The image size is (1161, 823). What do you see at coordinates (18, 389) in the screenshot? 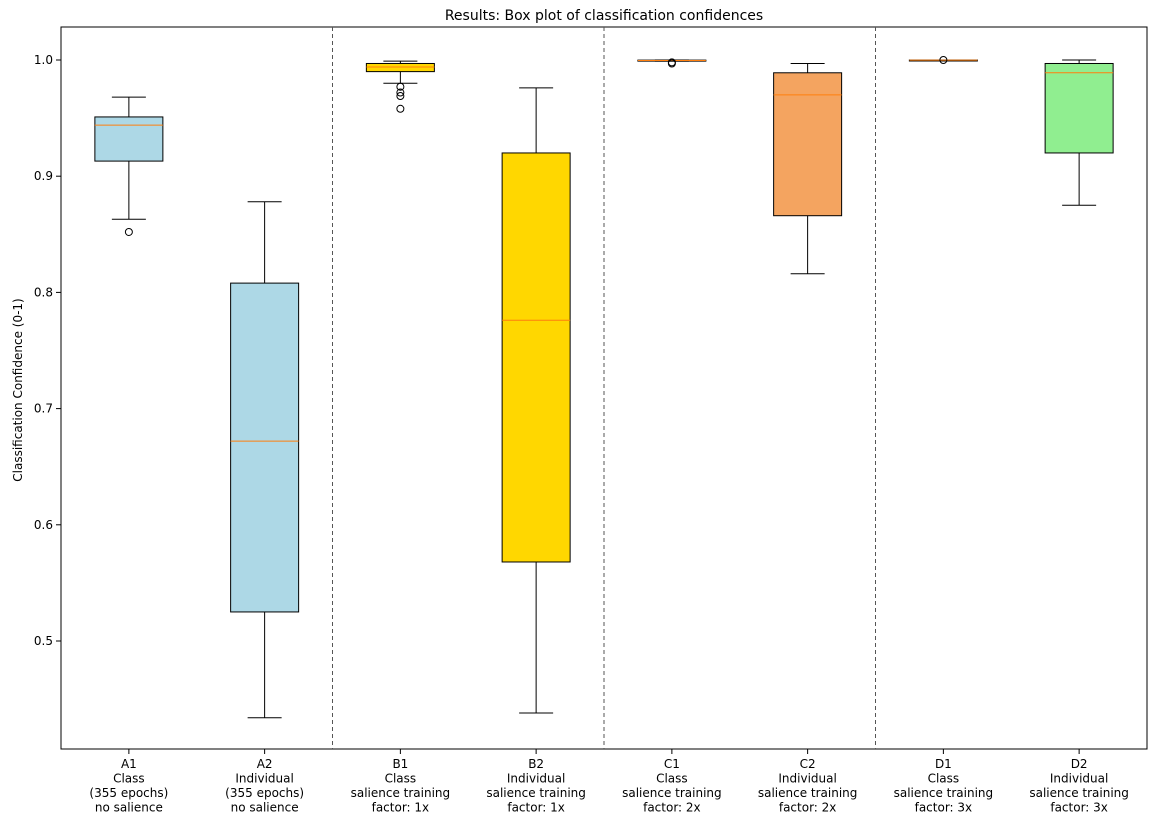
I see `y-axis-label: Classification Confidence (0-1)` at bounding box center [18, 389].